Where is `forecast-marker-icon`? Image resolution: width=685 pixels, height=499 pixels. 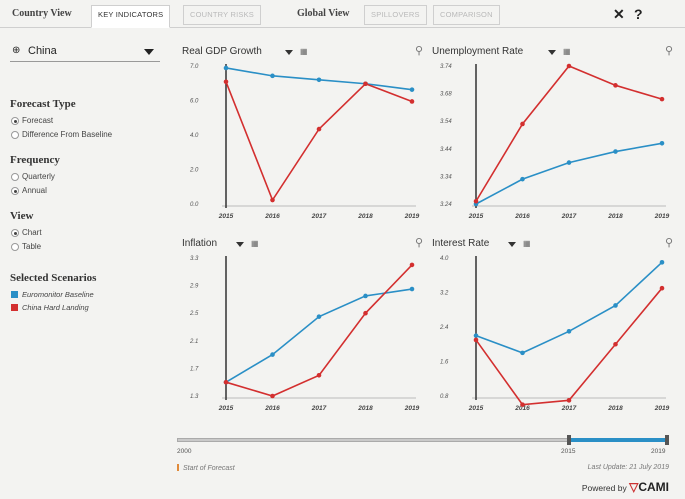
forecast-marker-icon is located at coordinates (178, 467).